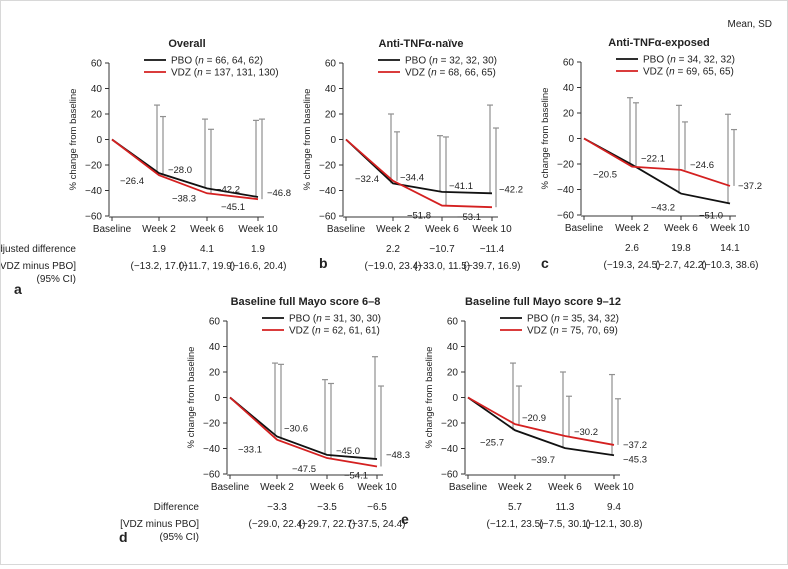  I want to click on ci-value: (−7.5, 30.1), so click(564, 524).